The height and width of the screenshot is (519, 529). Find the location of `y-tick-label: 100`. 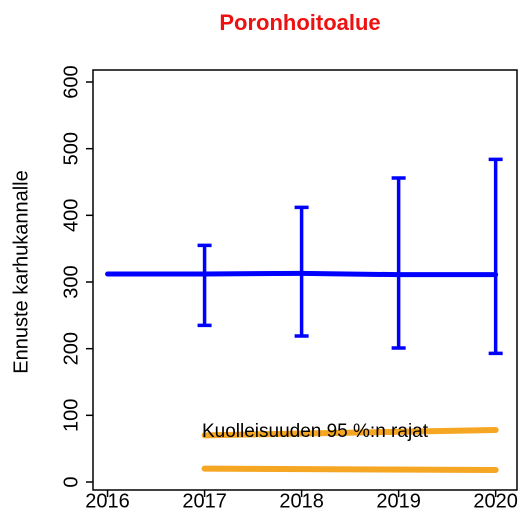

y-tick-label: 100 is located at coordinates (71, 415).